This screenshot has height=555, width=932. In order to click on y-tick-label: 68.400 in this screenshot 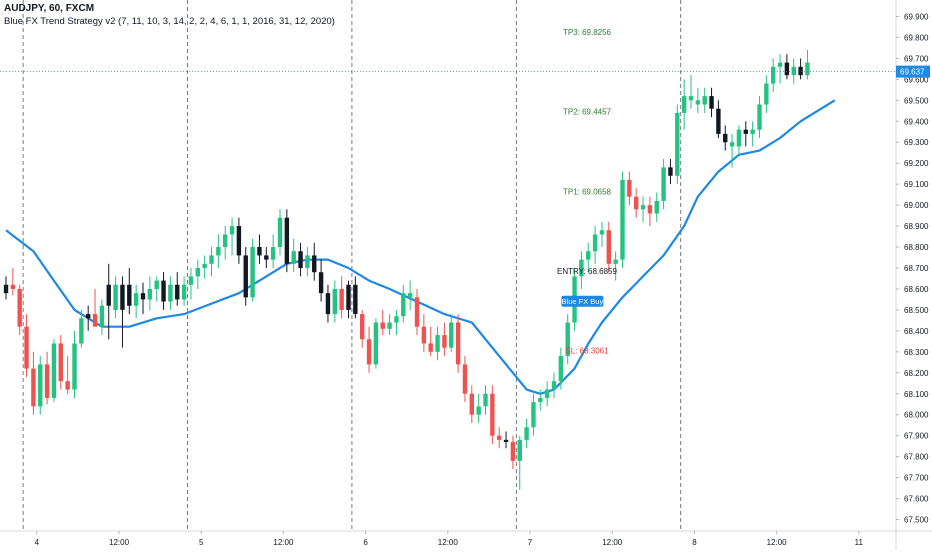, I will do `click(916, 331)`.